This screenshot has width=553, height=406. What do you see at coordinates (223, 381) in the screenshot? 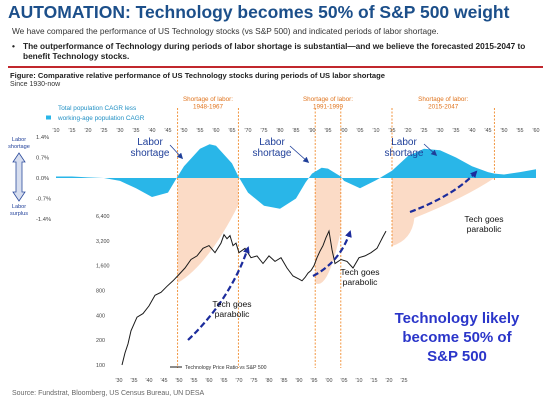
I see `bottom-xtick-label: '65` at bounding box center [223, 381].